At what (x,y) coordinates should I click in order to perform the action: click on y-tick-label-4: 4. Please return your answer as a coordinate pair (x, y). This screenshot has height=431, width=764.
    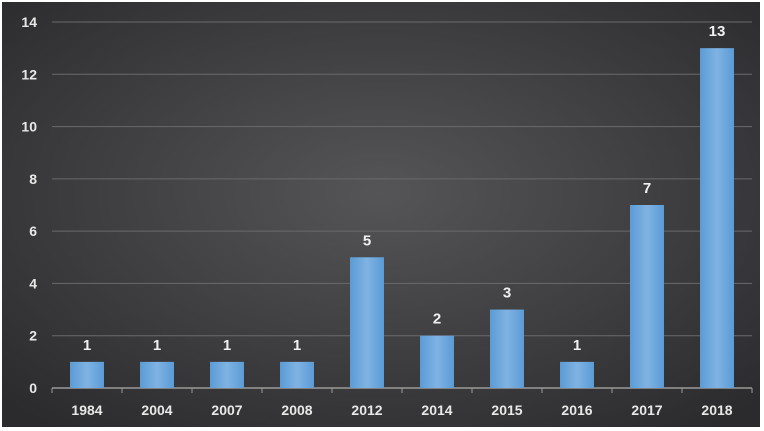
    Looking at the image, I should click on (33, 283).